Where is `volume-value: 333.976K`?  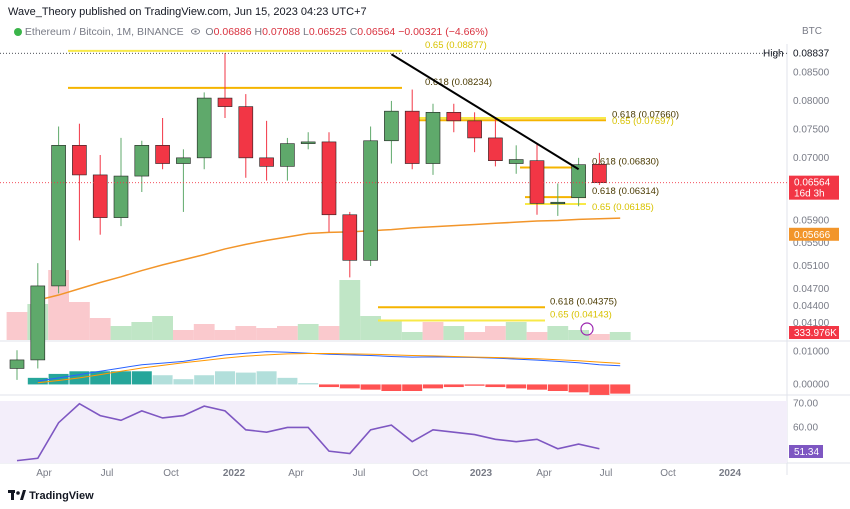
volume-value: 333.976K is located at coordinates (815, 333).